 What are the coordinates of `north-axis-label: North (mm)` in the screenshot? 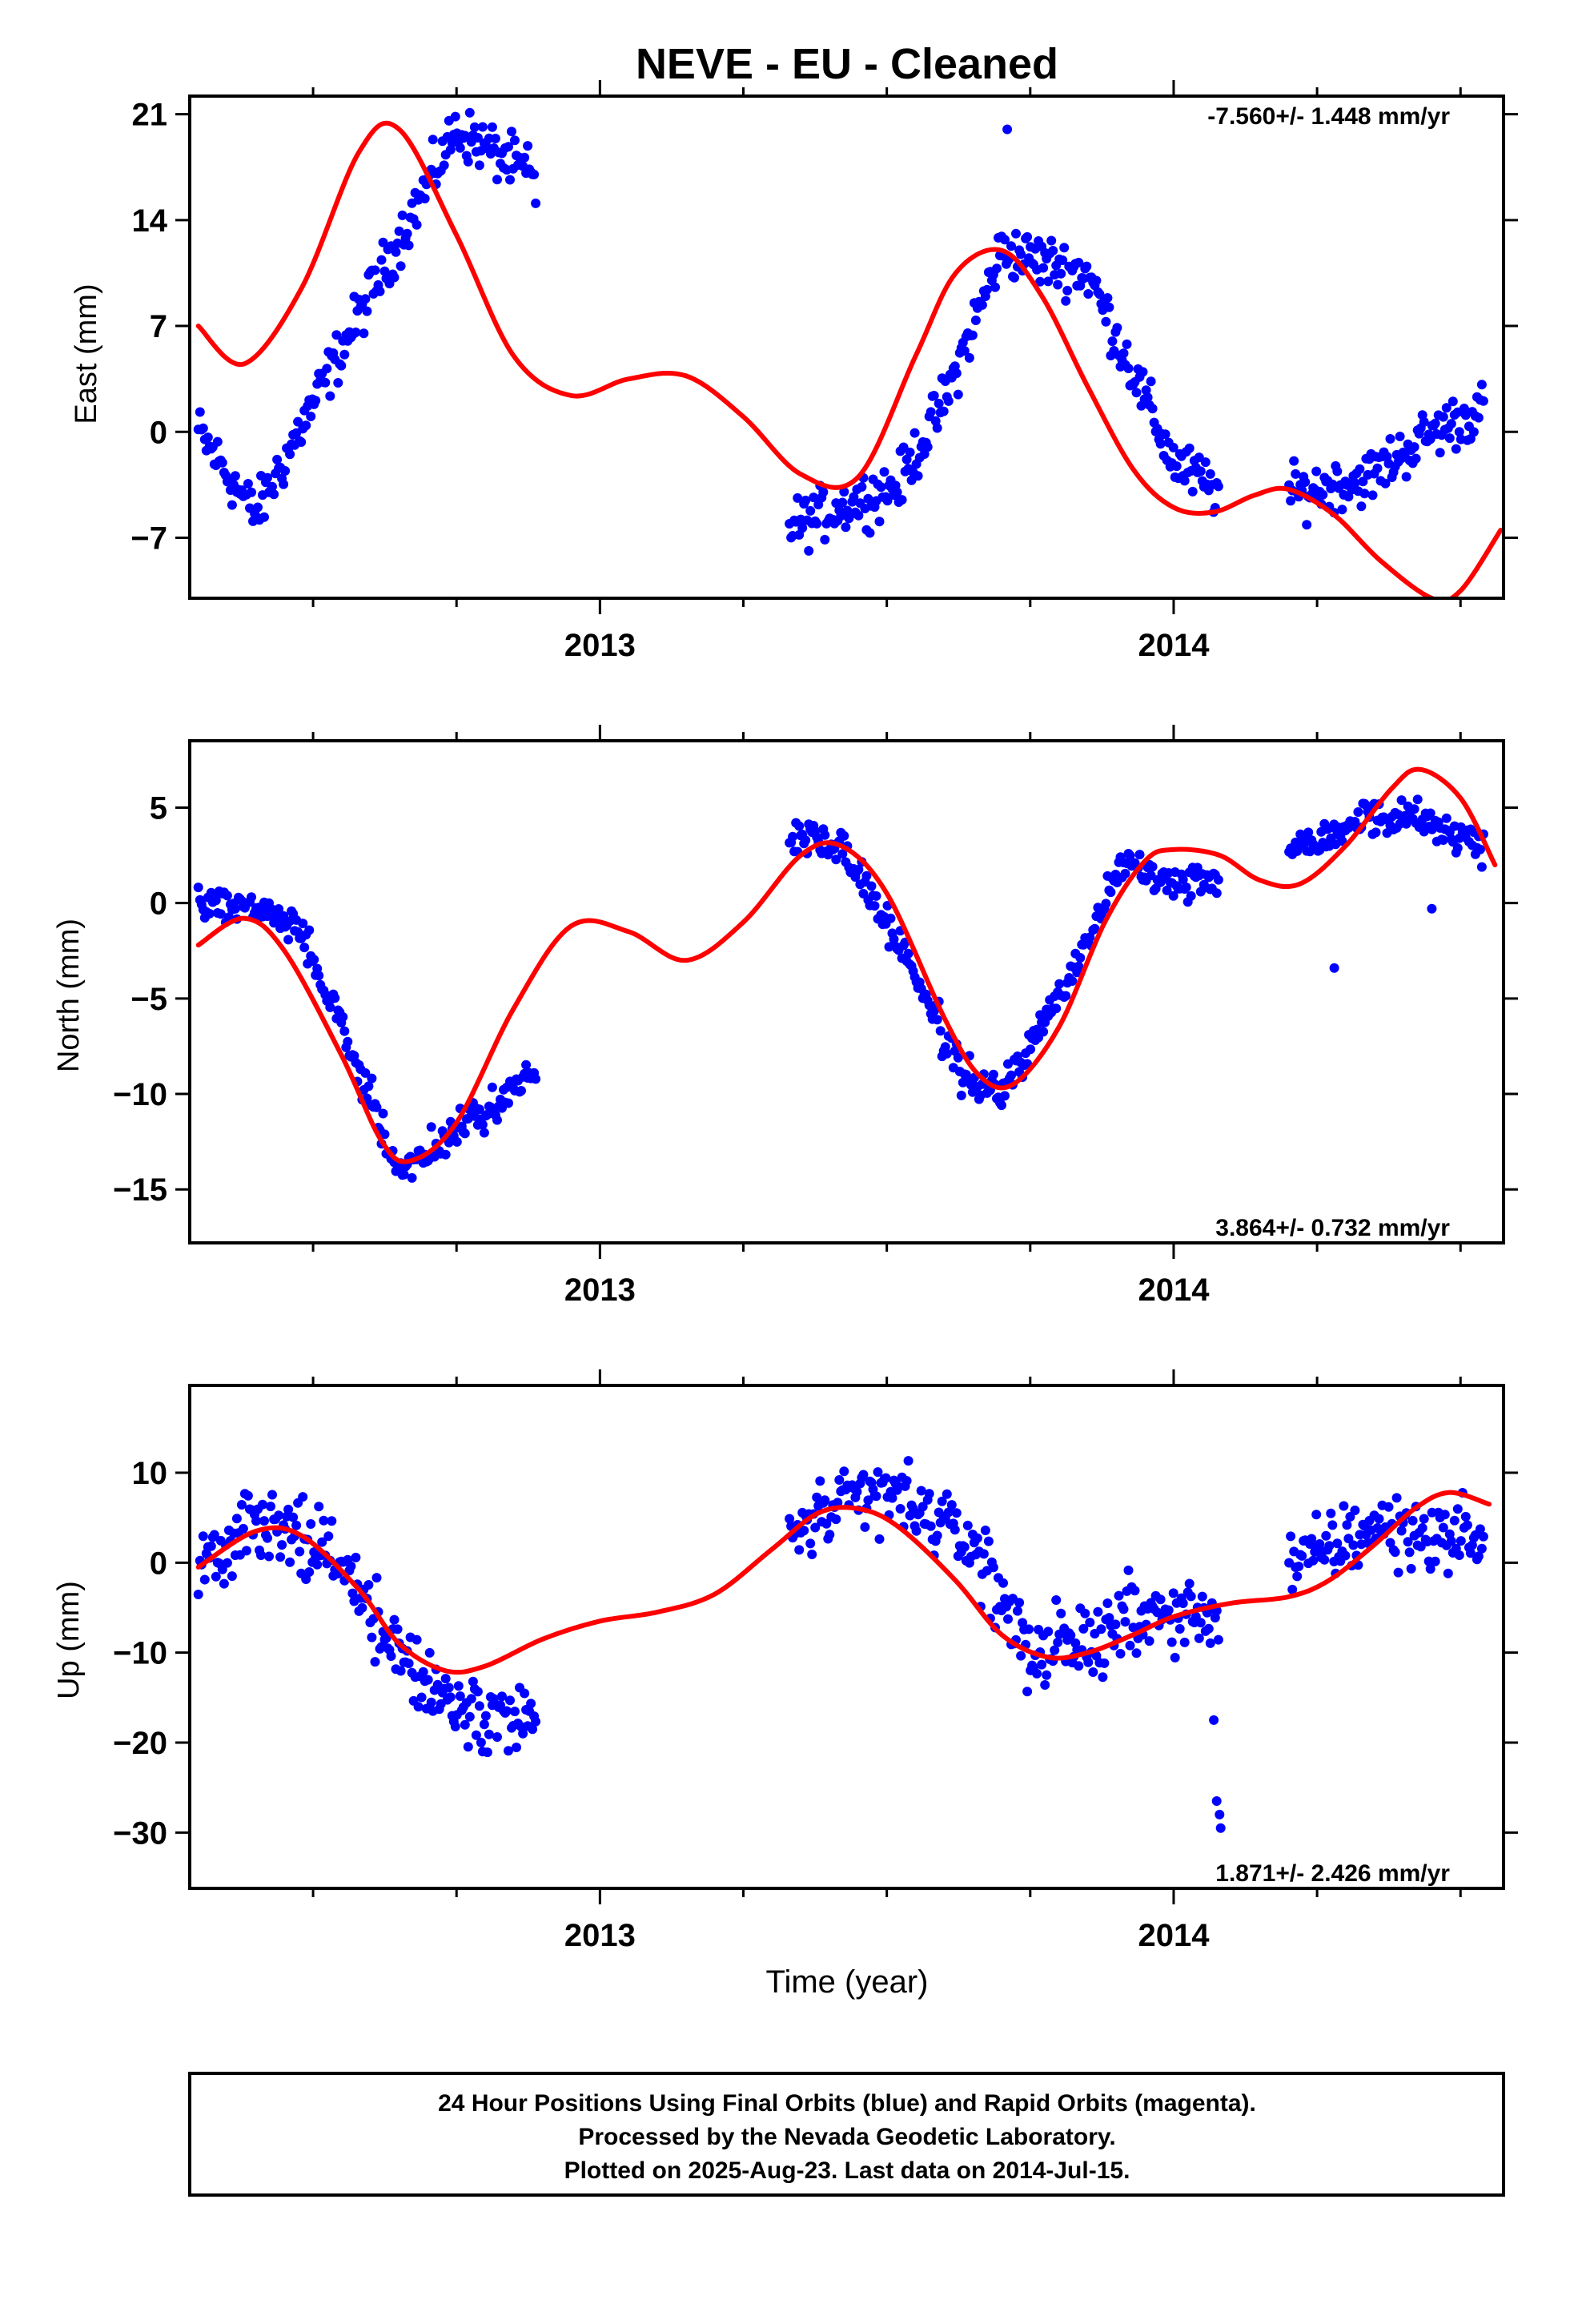 It's located at (69, 995).